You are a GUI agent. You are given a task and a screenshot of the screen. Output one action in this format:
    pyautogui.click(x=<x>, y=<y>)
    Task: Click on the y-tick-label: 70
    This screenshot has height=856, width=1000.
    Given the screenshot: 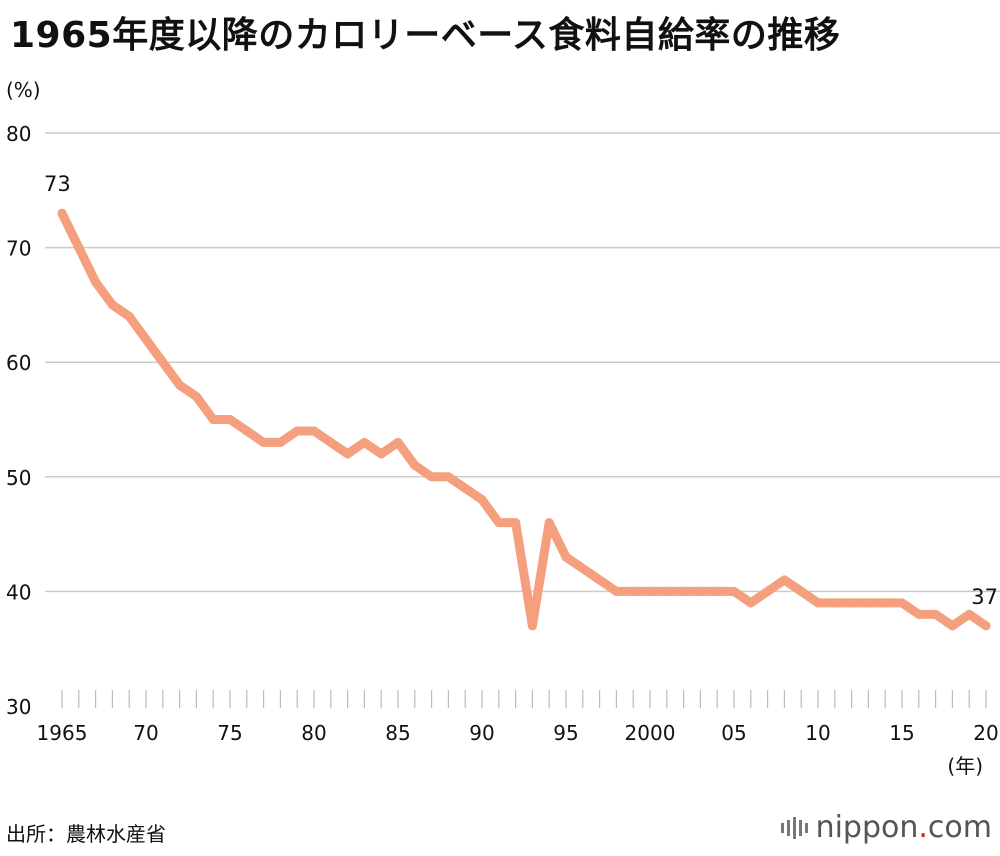 What is the action you would take?
    pyautogui.click(x=18, y=249)
    